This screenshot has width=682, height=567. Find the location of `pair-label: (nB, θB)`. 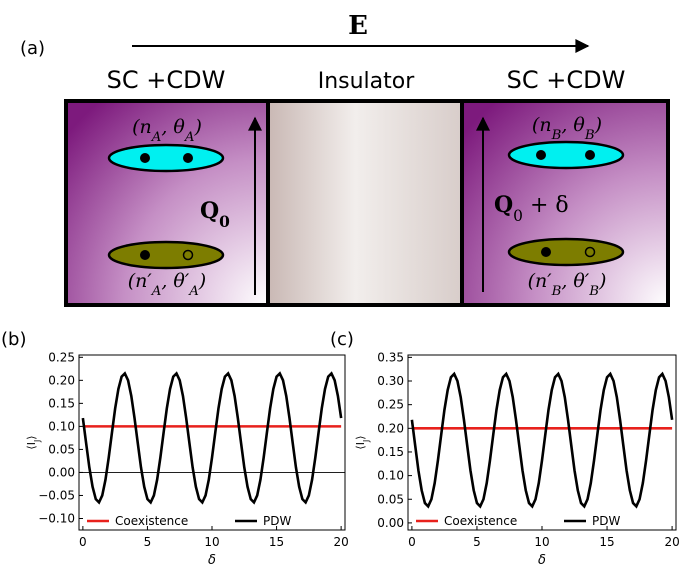

pair-label: (nB, θB) is located at coordinates (567, 128).